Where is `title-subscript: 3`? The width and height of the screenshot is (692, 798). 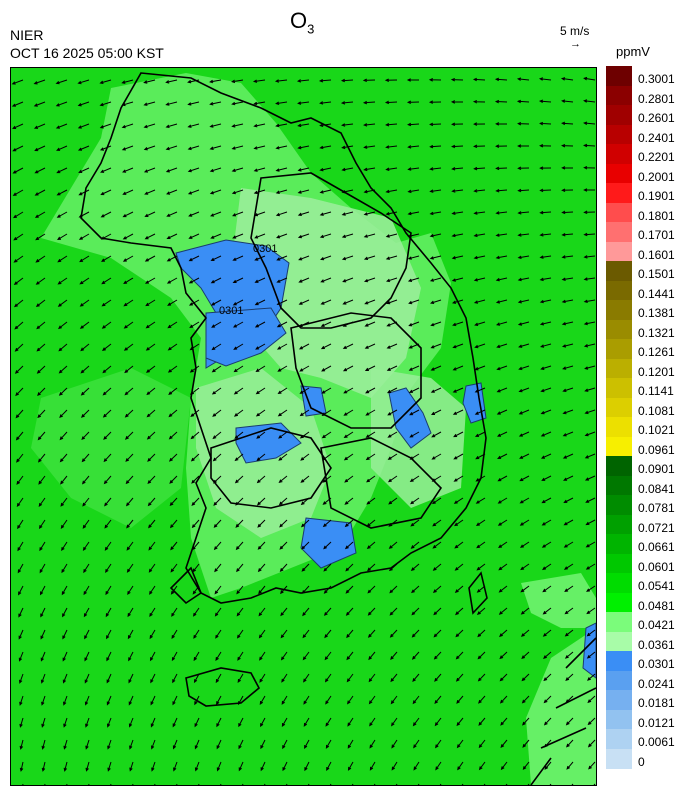 title-subscript: 3 is located at coordinates (311, 29).